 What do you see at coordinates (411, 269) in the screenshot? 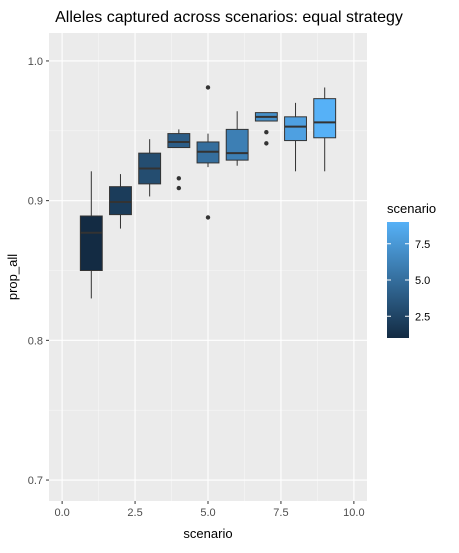
I see `legend: scenario 2.5 5.0 7.5` at bounding box center [411, 269].